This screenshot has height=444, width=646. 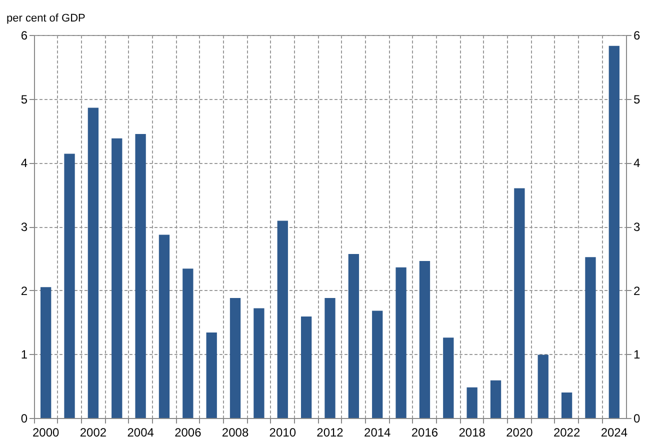 I want to click on y2-tick-label: 5, so click(x=637, y=99).